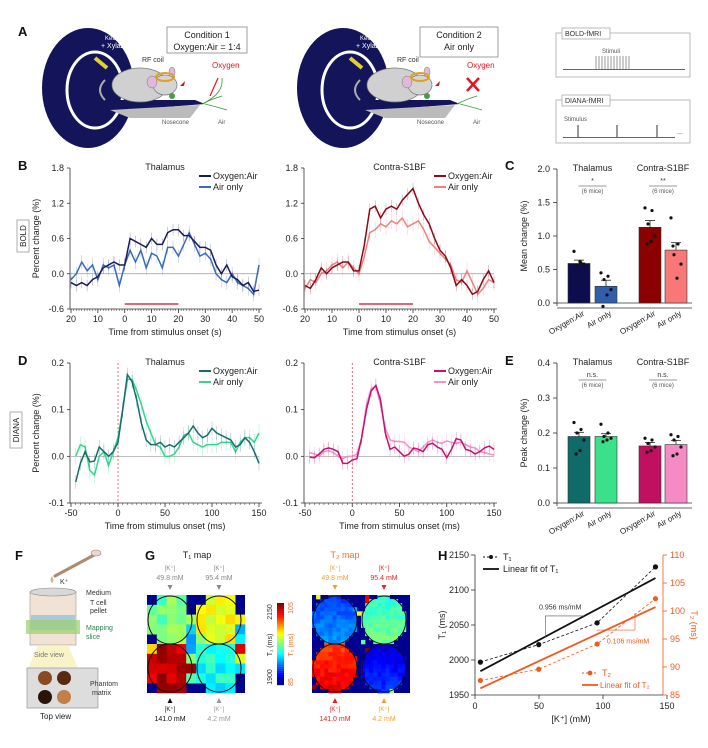  What do you see at coordinates (530, 569) in the screenshot?
I see `legend-label: Linear fit of T₁` at bounding box center [530, 569].